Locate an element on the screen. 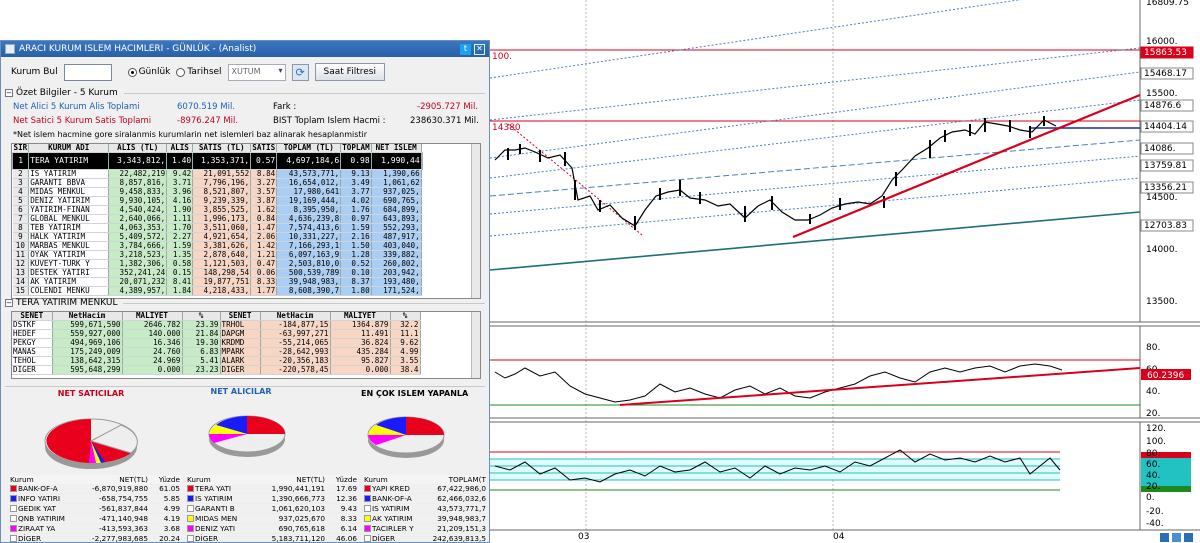  gunluk-radio: Günlük is located at coordinates (148, 72).